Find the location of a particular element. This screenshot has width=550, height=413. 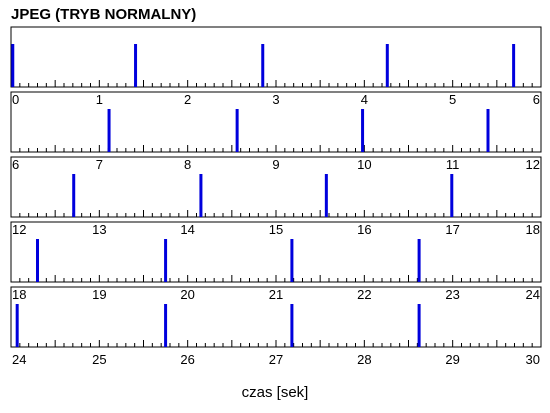

x-tick-label: 9 is located at coordinates (275, 164).